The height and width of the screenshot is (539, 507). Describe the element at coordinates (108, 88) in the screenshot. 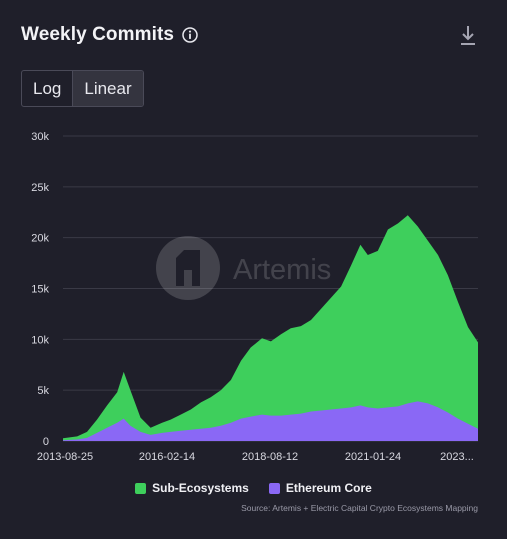

I see `linear-toggle-button: Linear` at that location.